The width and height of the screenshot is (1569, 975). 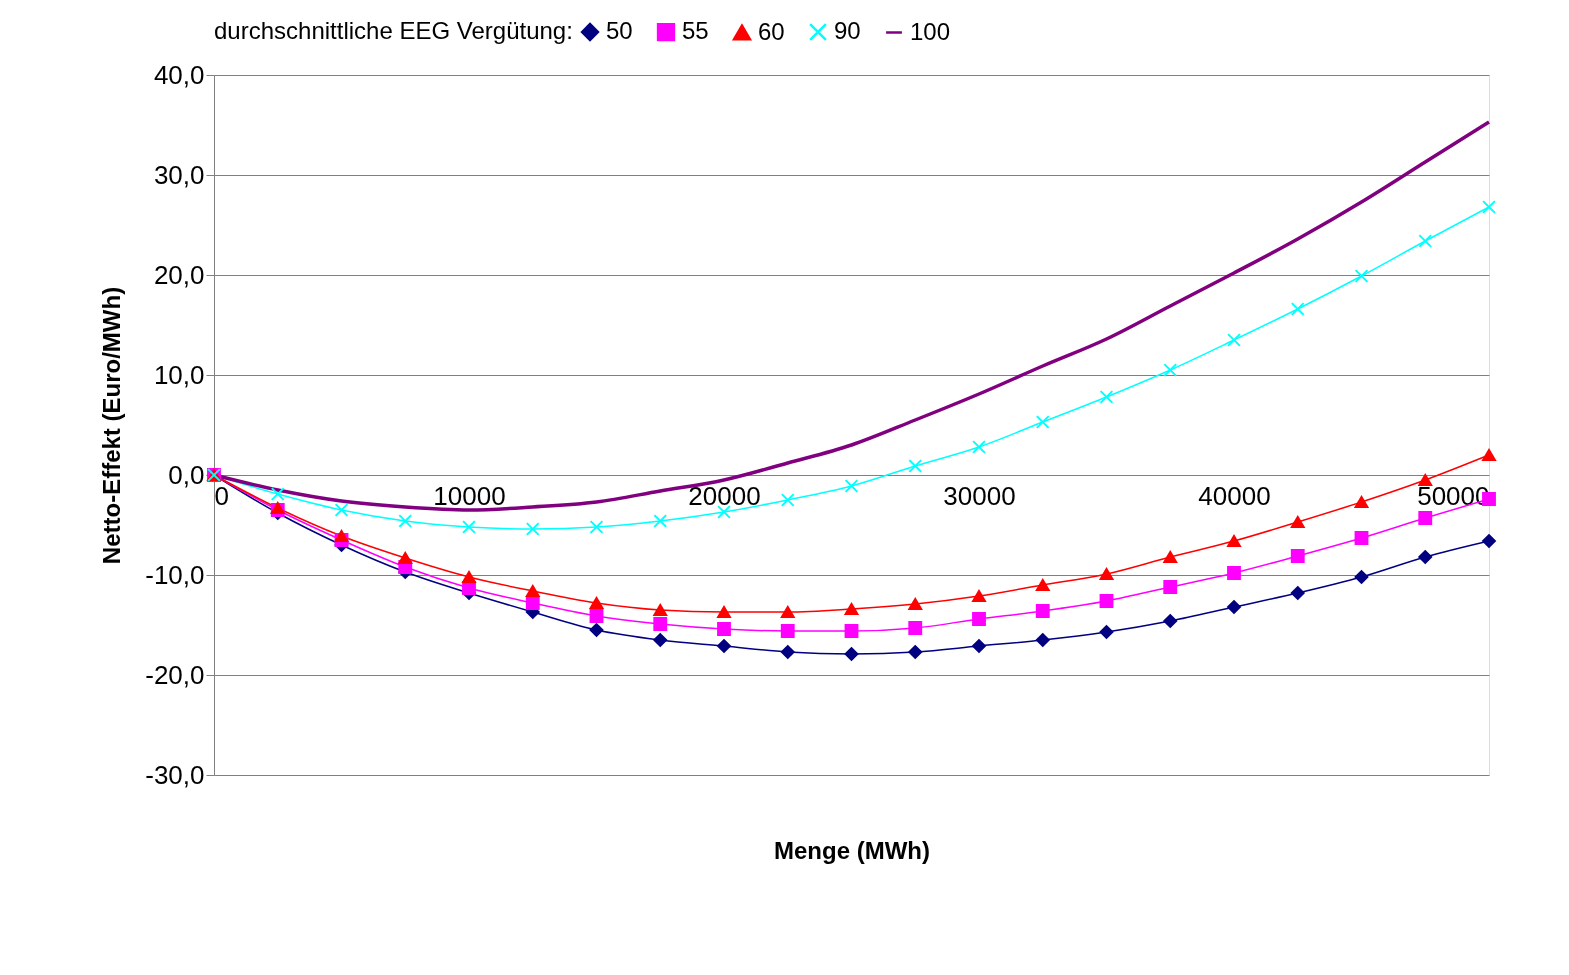 What do you see at coordinates (221, 495) in the screenshot?
I see `x-tick-label: 0` at bounding box center [221, 495].